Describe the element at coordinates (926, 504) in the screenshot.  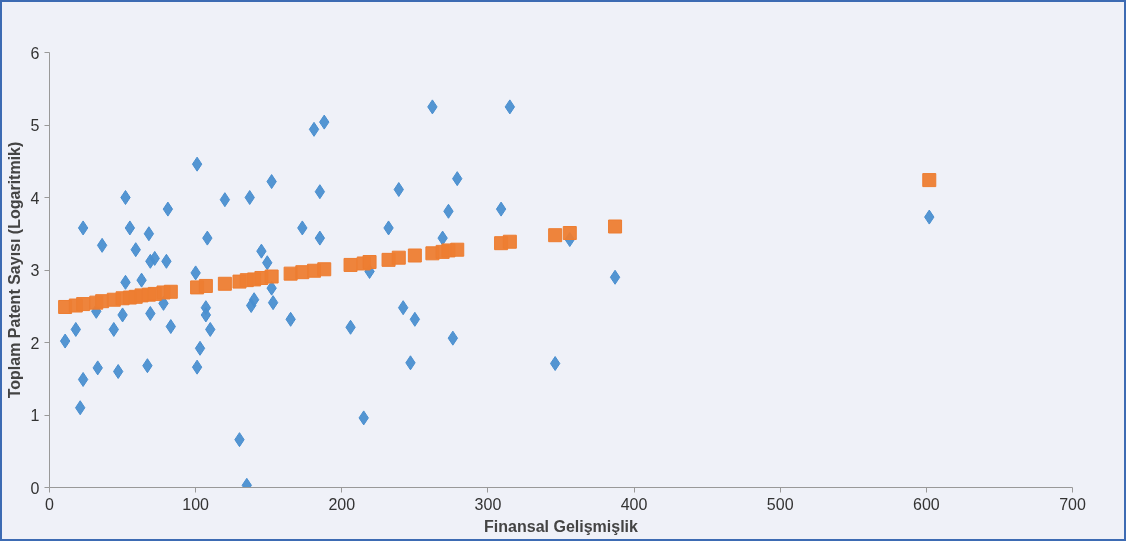
I see `x-tick-label: 600` at that location.